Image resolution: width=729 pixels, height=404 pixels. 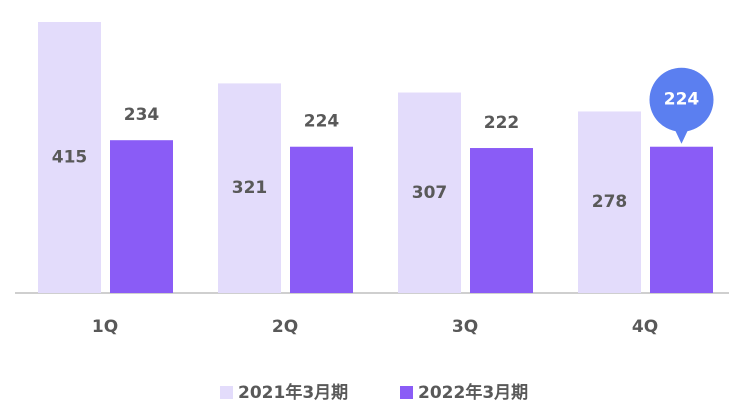 What do you see at coordinates (105, 327) in the screenshot?
I see `x-tick-label: 1Q` at bounding box center [105, 327].